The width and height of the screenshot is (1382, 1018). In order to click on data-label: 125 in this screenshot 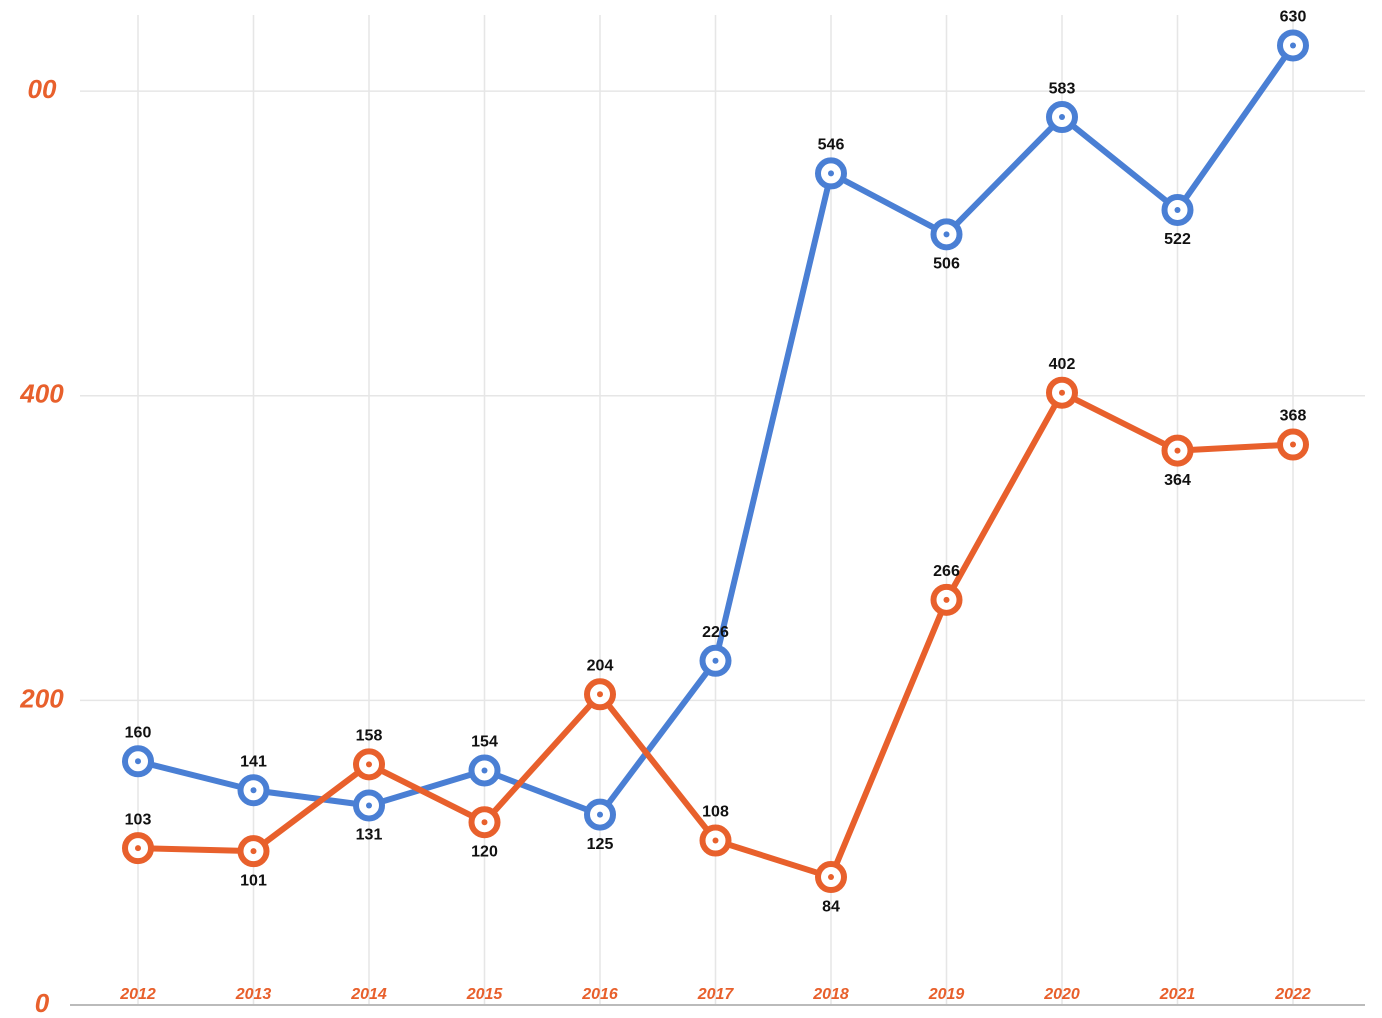, I will do `click(600, 844)`.